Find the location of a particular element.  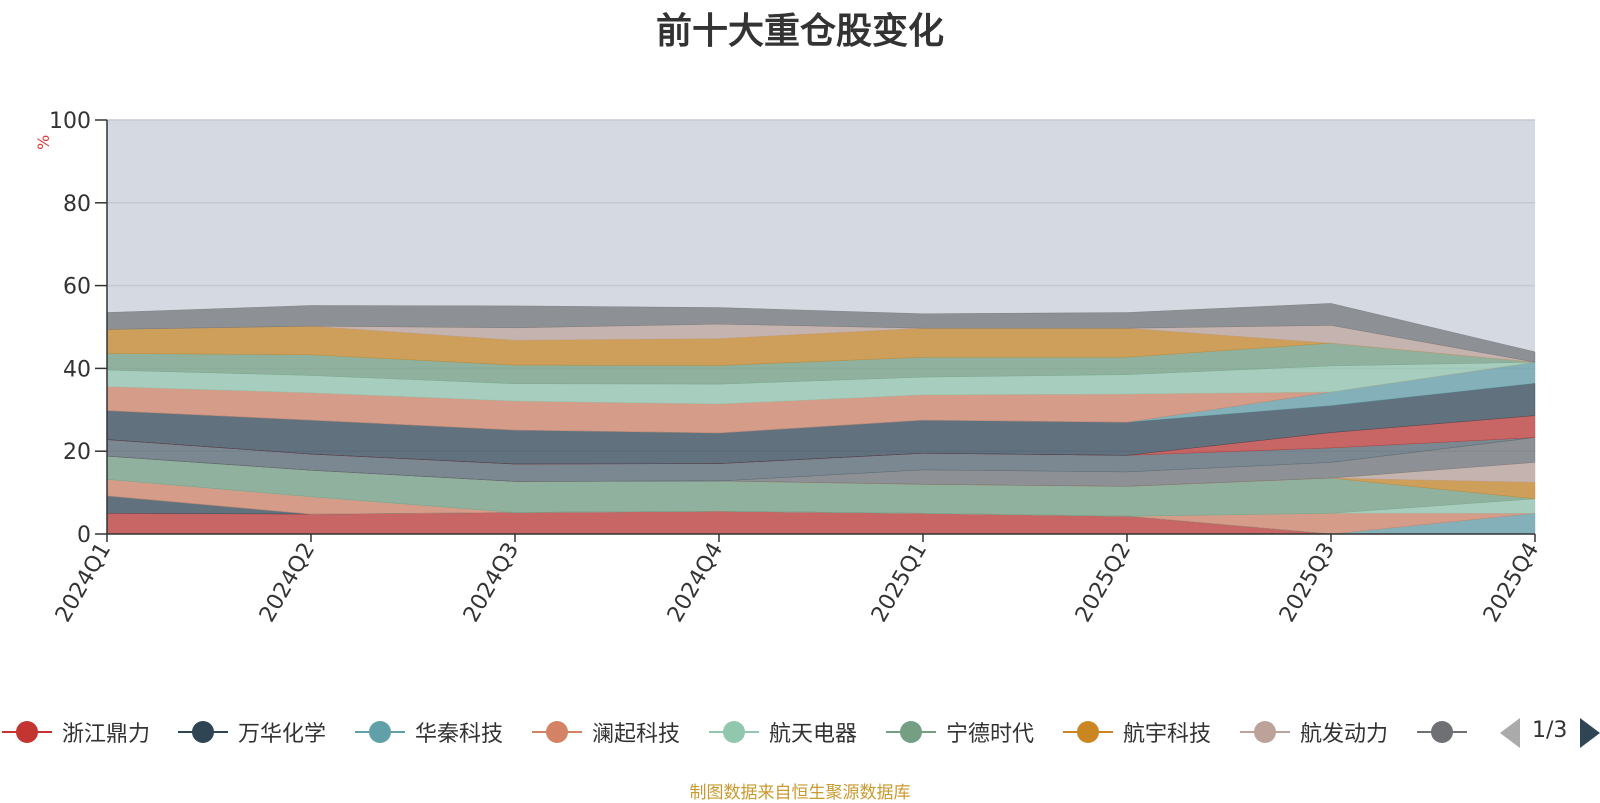

x-tick-label: 2024Q4 is located at coordinates (695, 583).